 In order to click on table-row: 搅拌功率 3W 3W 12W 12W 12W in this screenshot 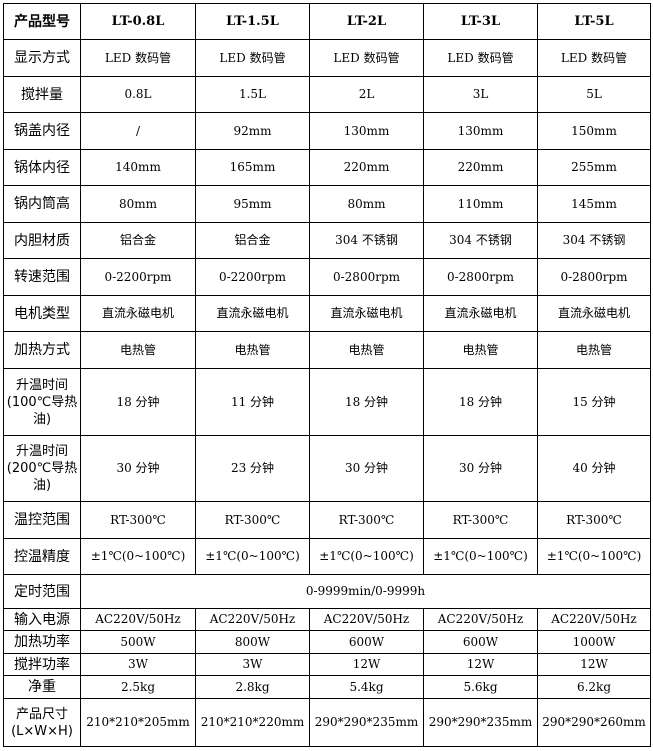, I will do `click(327, 664)`.